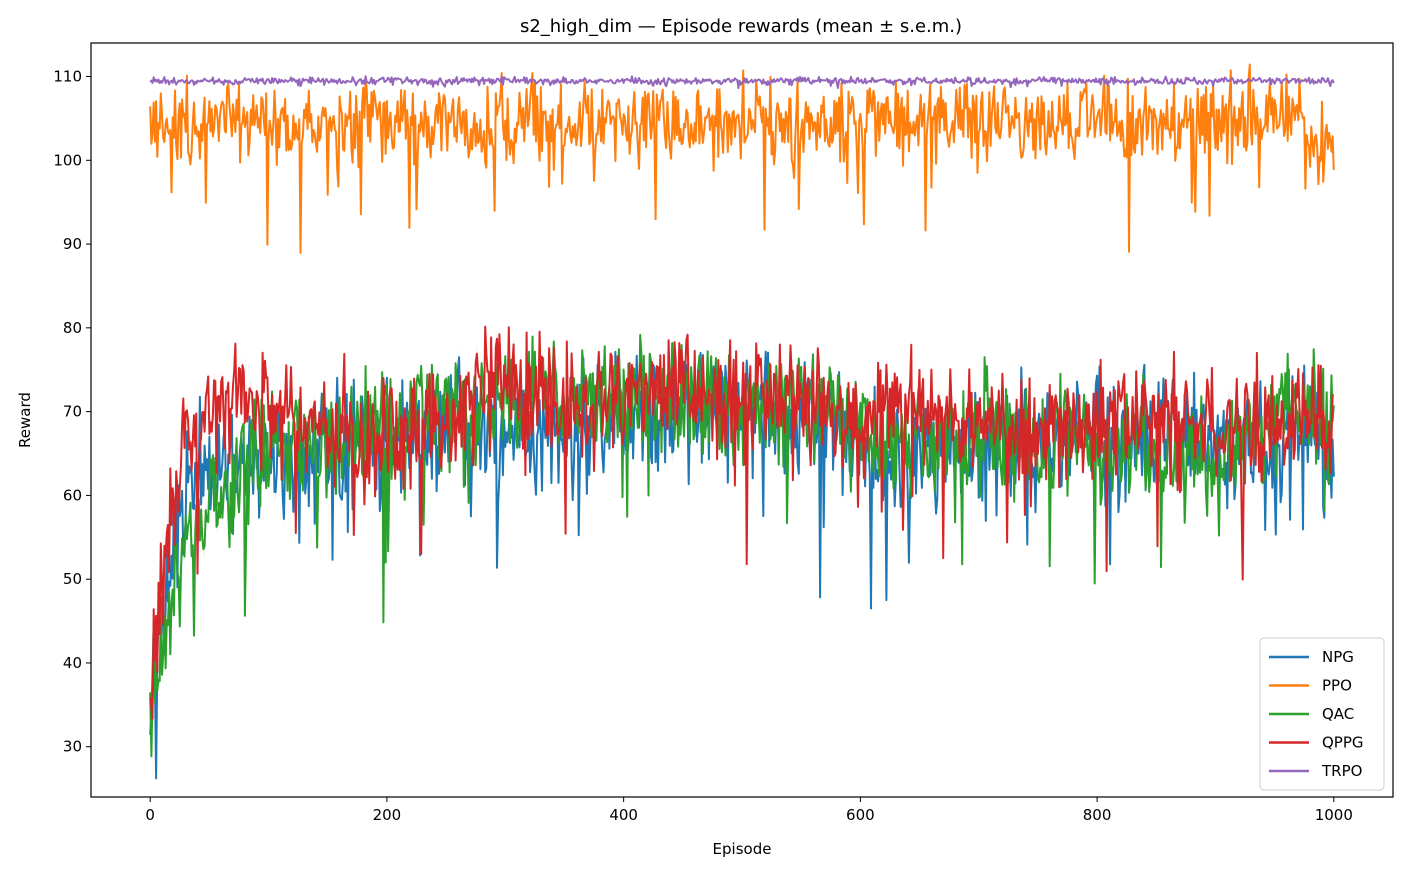 This screenshot has width=1407, height=871. Describe the element at coordinates (742, 82) in the screenshot. I see `series-line-trpo` at that location.